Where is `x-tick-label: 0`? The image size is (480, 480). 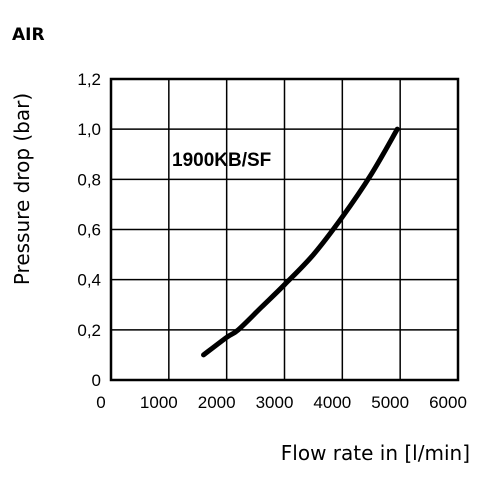 x-tick-label: 0 is located at coordinates (100, 402).